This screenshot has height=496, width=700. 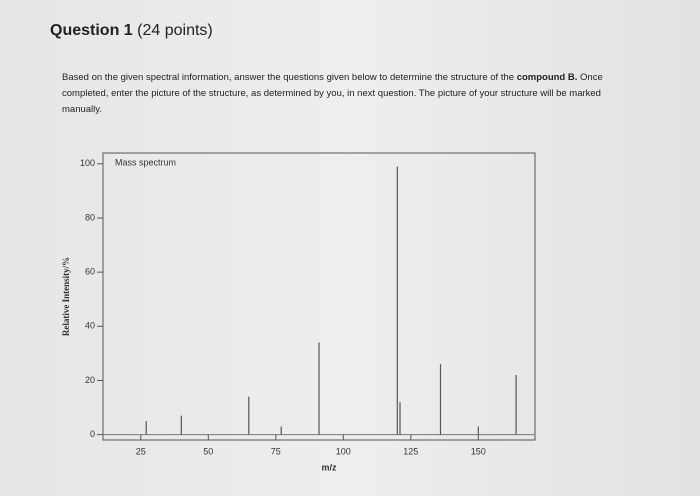 I want to click on chart-title: Mass spectrum, so click(x=145, y=162).